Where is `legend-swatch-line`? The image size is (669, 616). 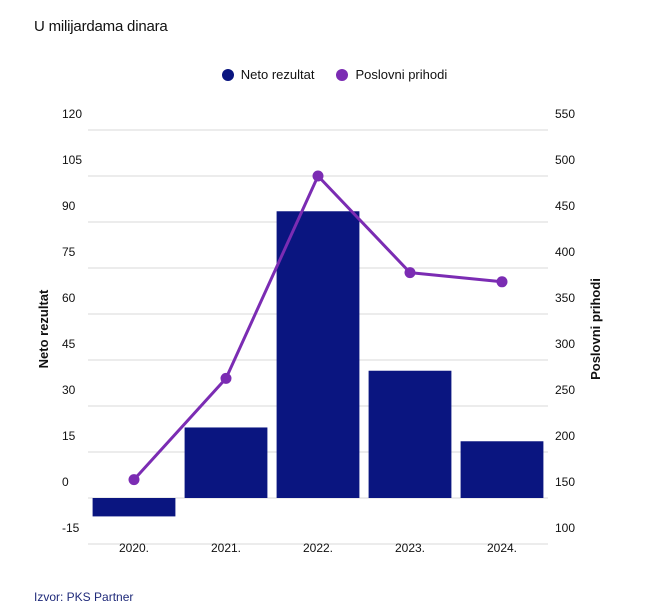 legend-swatch-line is located at coordinates (342, 74).